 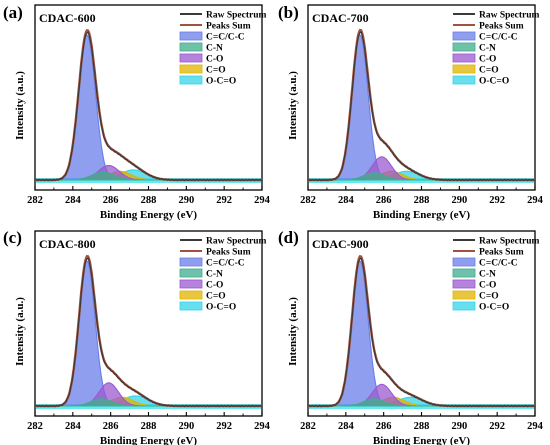 I want to click on panel-letter: (b), so click(x=288, y=12).